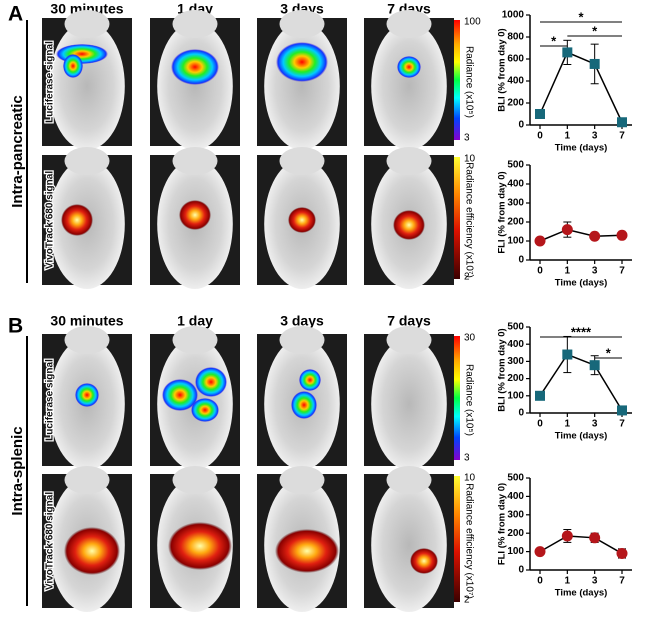 This screenshot has height=618, width=658. What do you see at coordinates (595, 424) in the screenshot?
I see `x-tick-label: 3` at bounding box center [595, 424].